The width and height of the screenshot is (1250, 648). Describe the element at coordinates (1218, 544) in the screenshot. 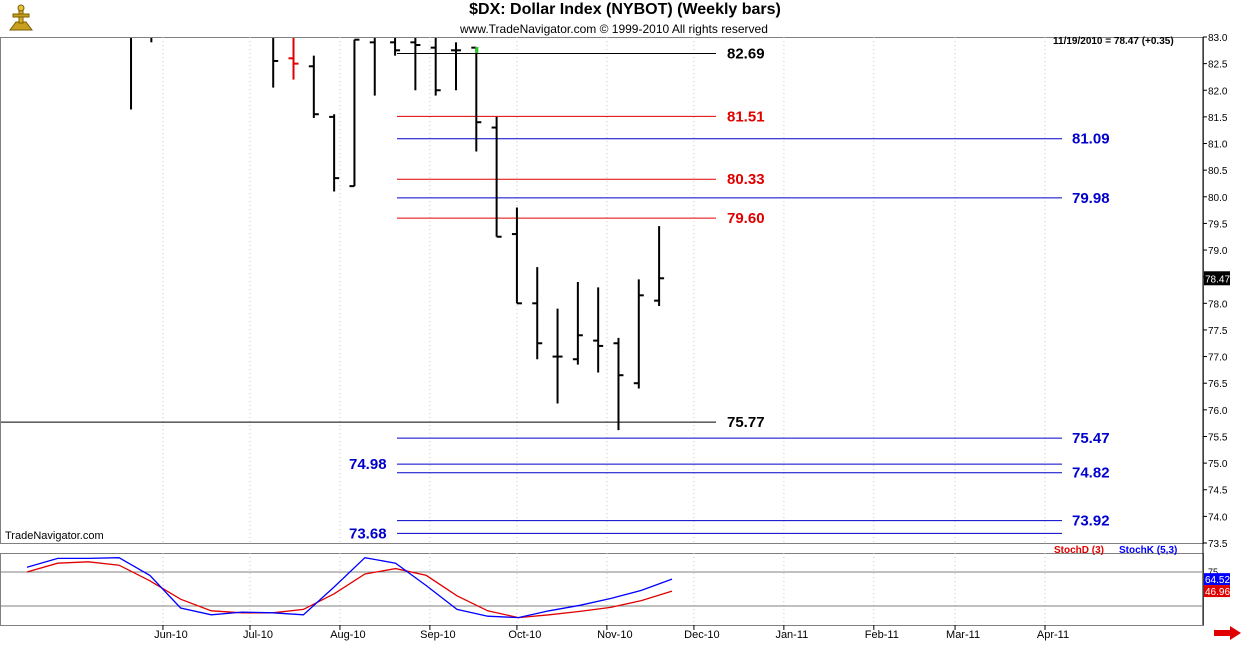

I see `y-tick-label: 73.5` at that location.